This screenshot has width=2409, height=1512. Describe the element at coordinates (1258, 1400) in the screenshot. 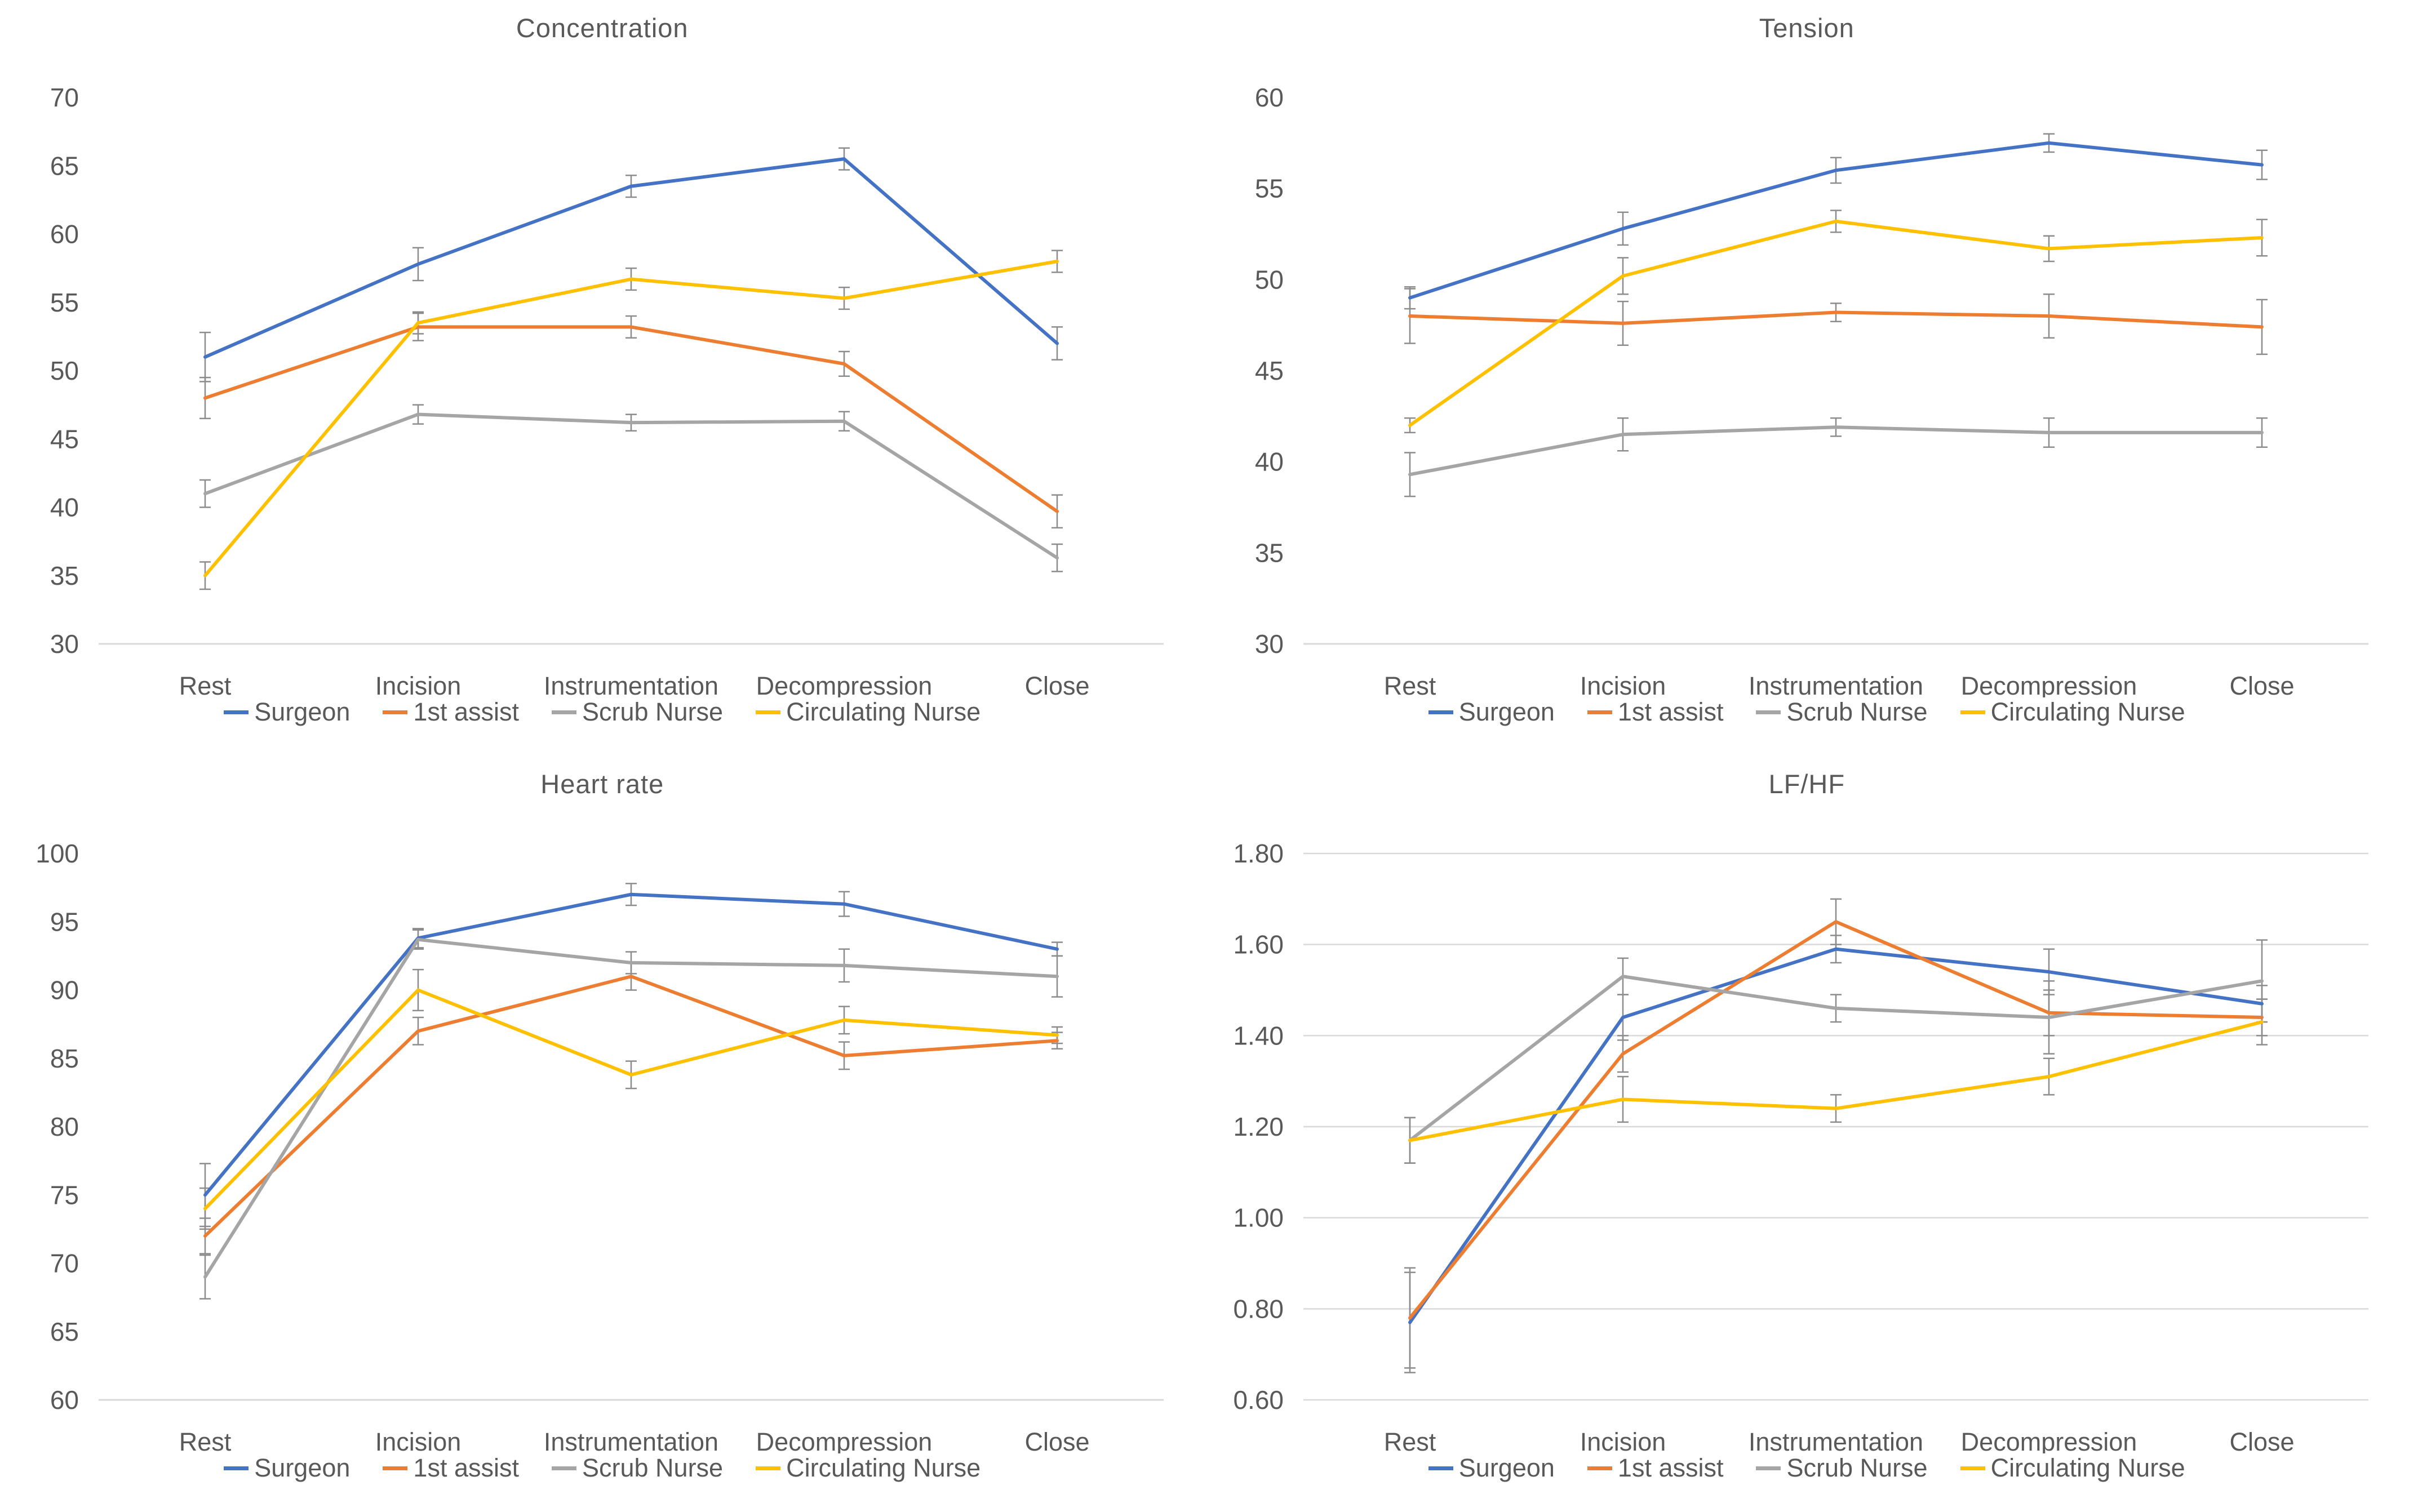

I see `y-axis-tick-label: 0.60` at that location.